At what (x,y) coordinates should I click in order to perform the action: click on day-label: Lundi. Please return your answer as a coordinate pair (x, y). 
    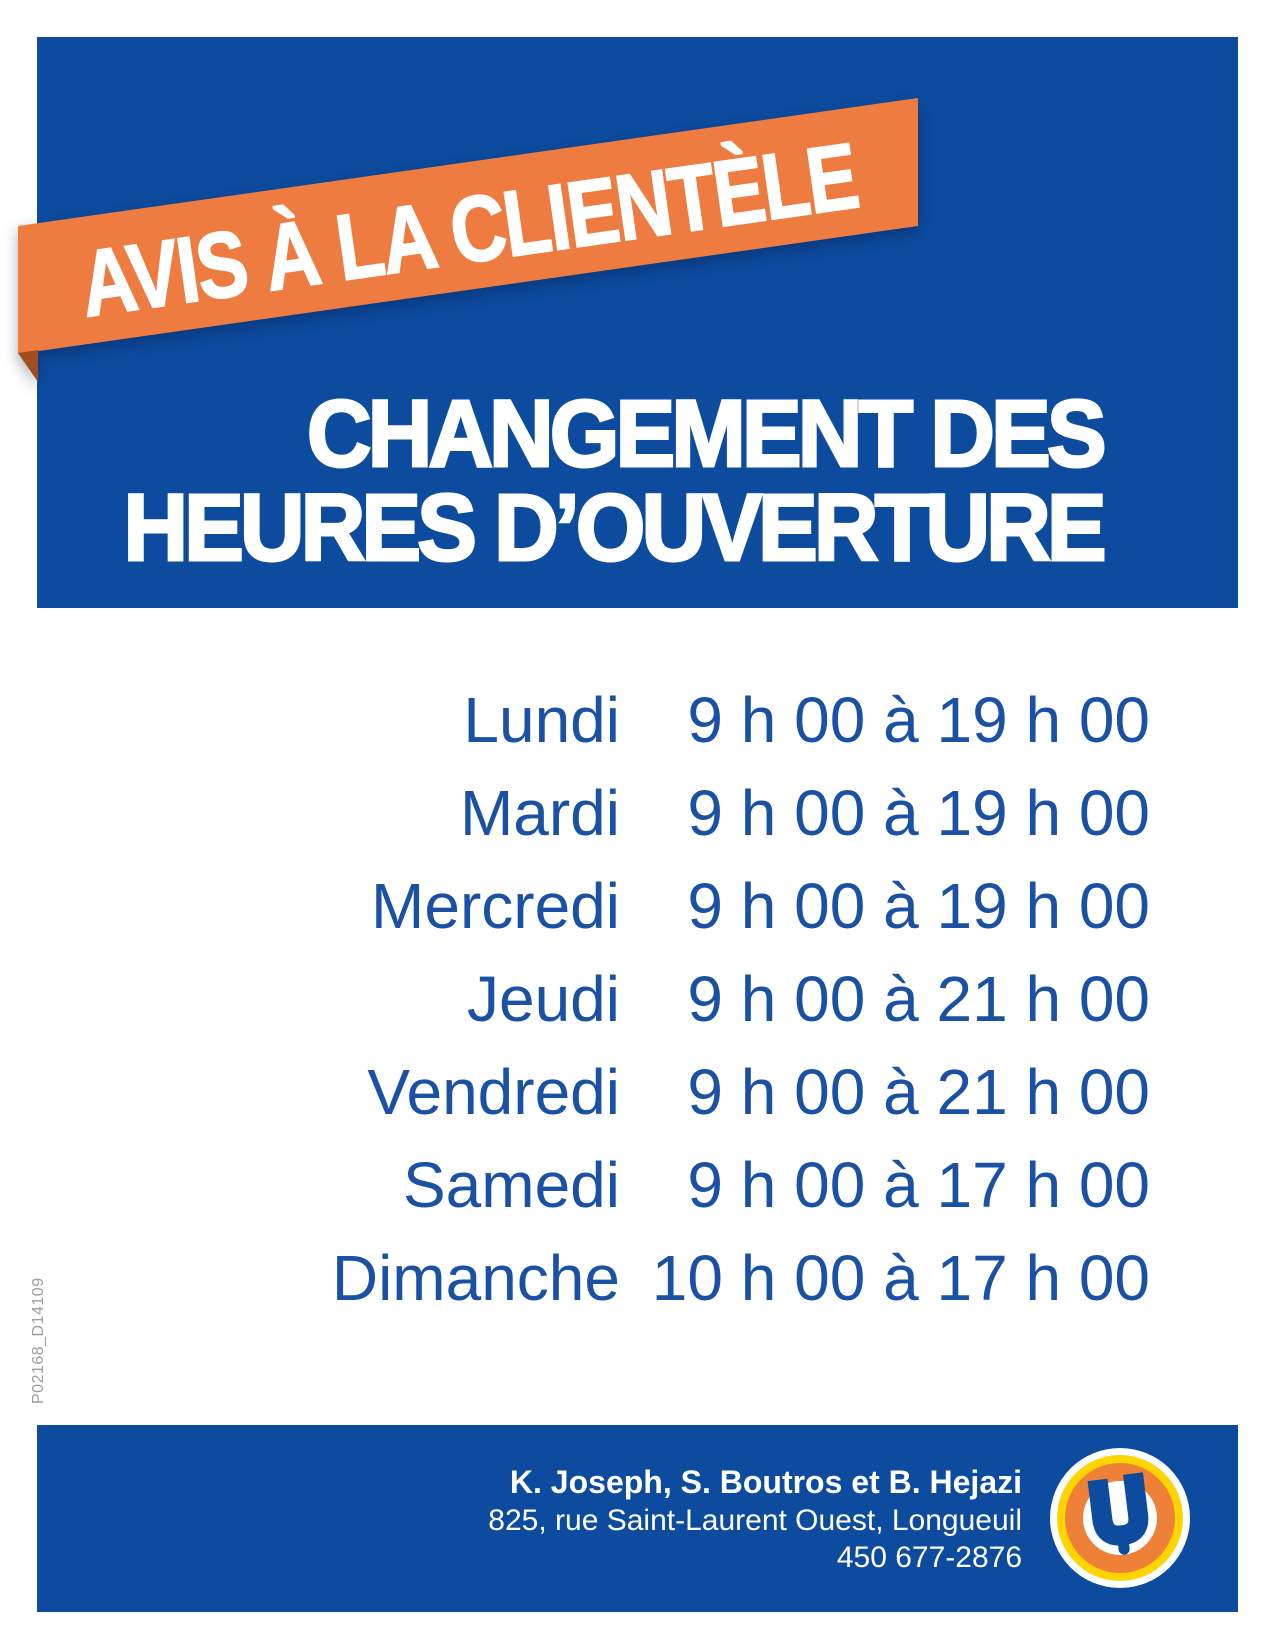
    Looking at the image, I should click on (541, 720).